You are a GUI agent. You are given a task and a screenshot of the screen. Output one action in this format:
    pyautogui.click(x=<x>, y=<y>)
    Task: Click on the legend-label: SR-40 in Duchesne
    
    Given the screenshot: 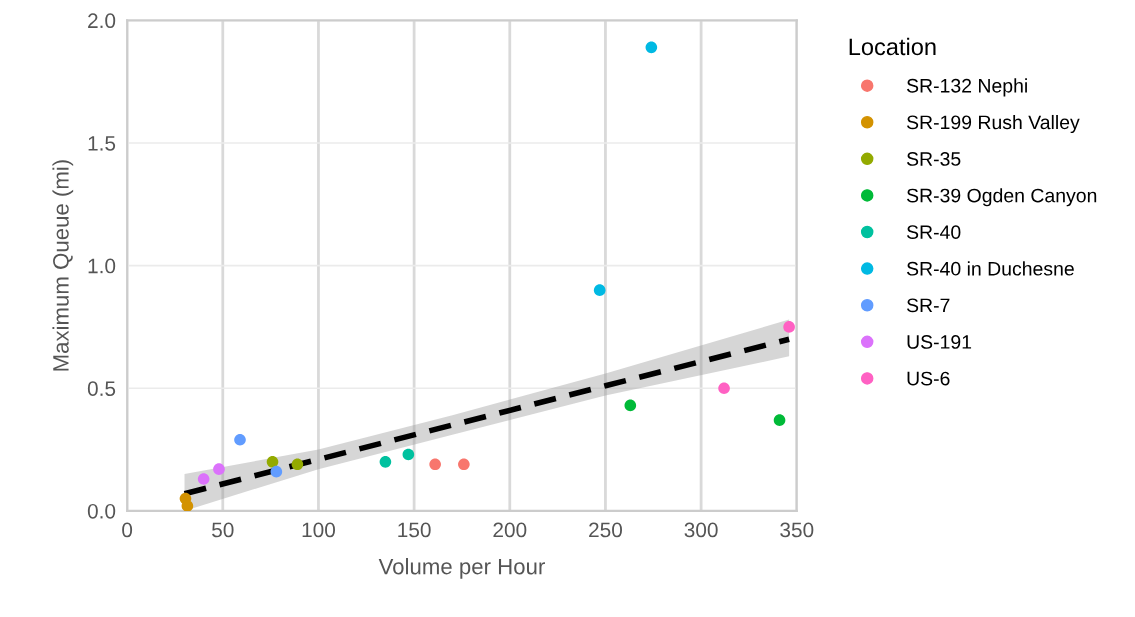 What is the action you would take?
    pyautogui.click(x=990, y=268)
    